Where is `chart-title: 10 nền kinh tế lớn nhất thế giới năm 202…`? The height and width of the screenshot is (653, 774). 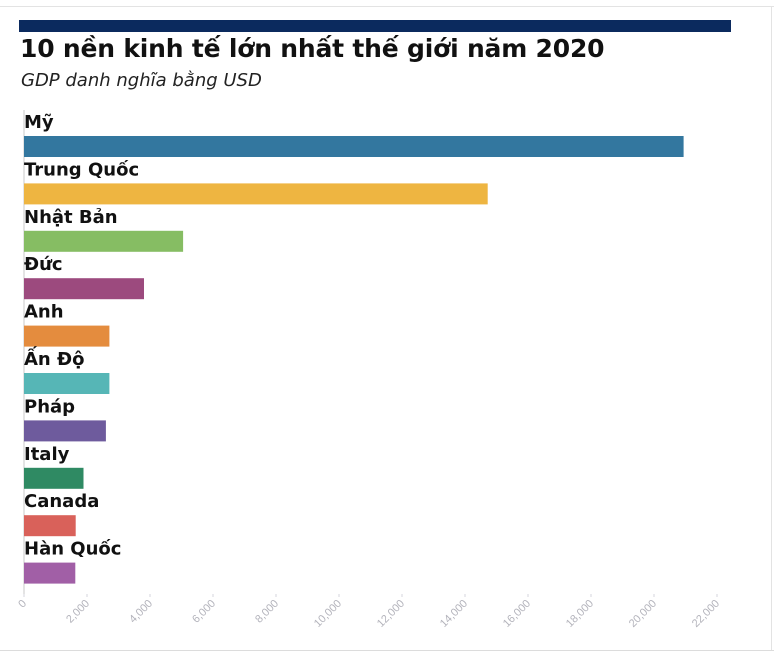 chart-title: 10 nền kinh tế lớn nhất thế giới năm 202… is located at coordinates (312, 48).